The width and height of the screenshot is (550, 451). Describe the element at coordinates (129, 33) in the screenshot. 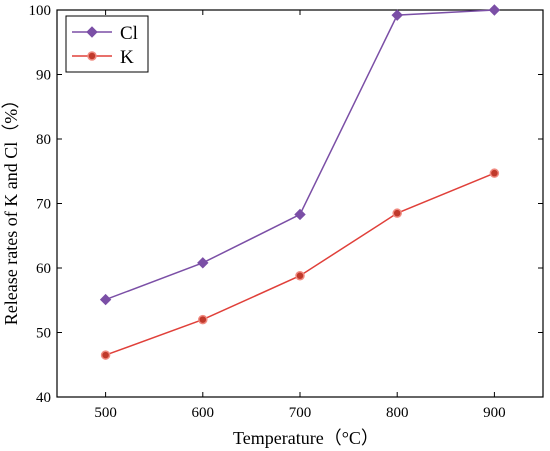

I see `legend-label-cl: Cl` at that location.